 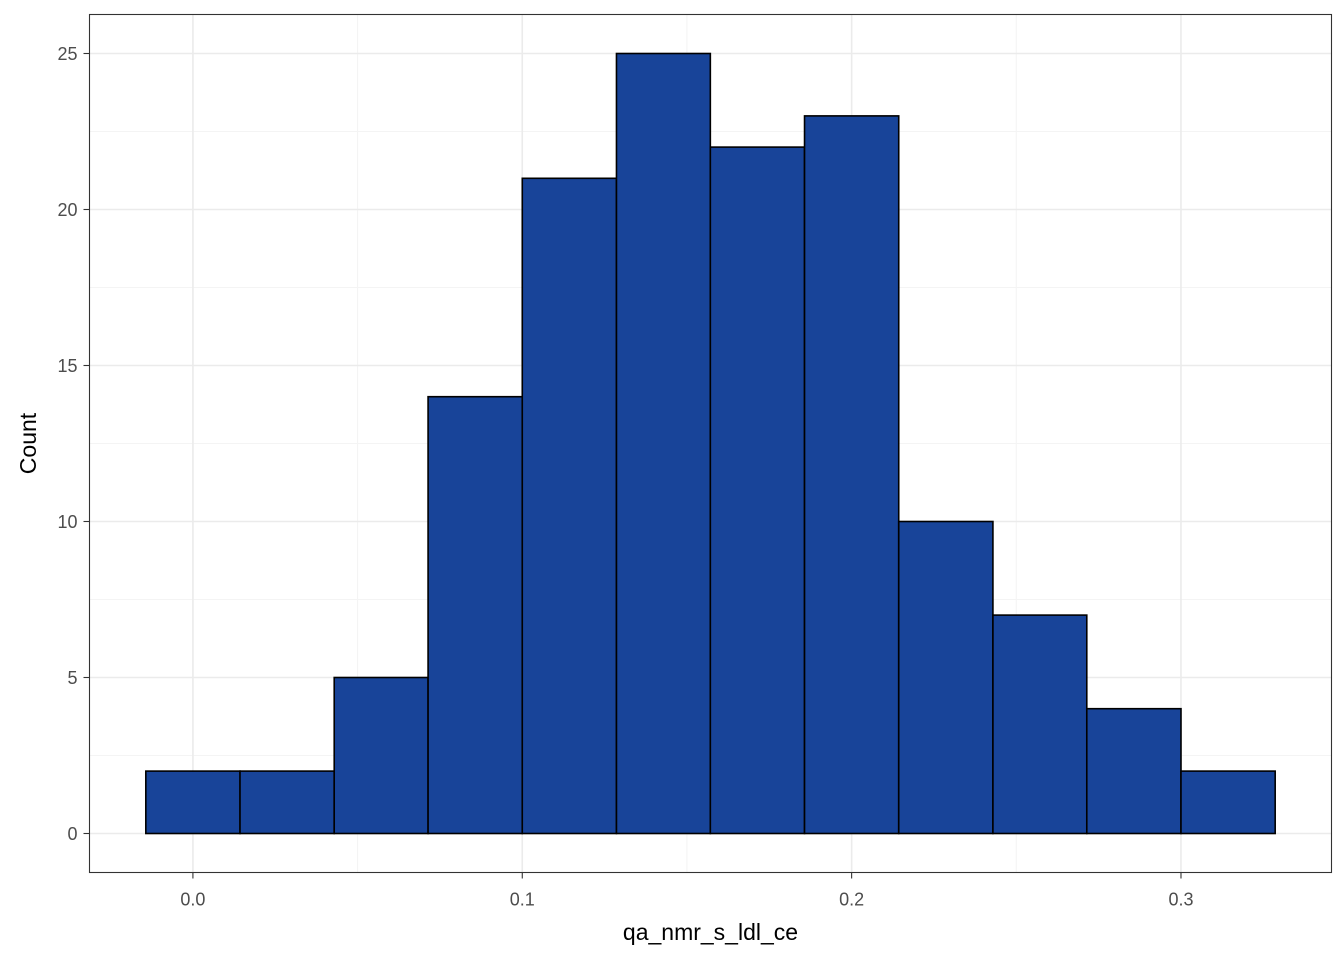 I want to click on y-tick-label: 10, so click(x=67, y=522).